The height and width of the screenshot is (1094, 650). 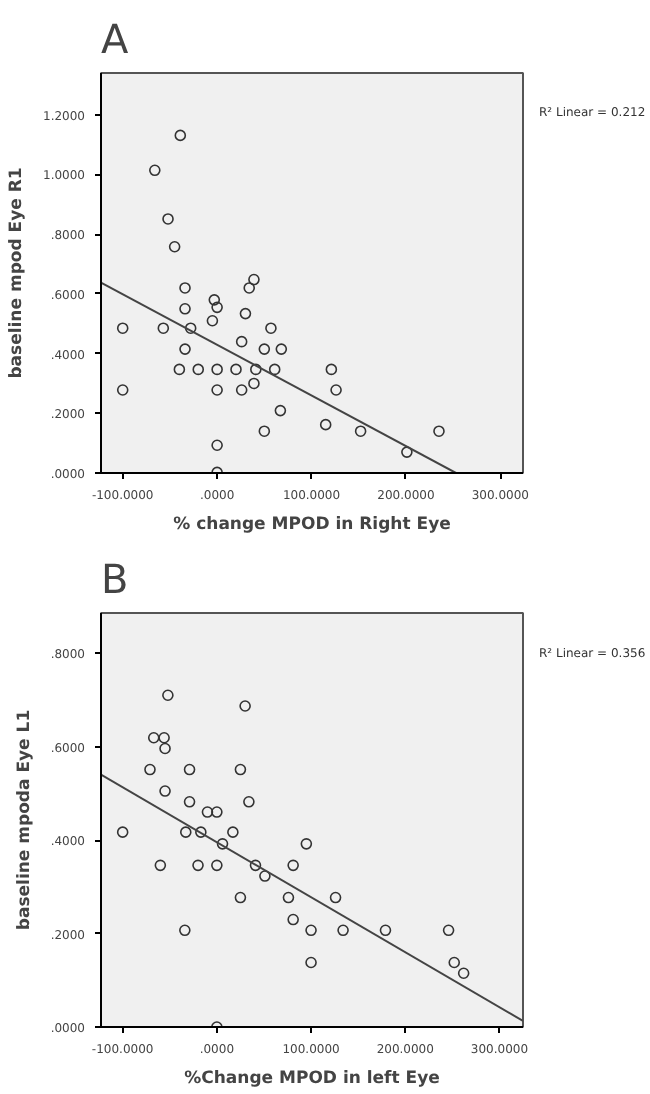 What do you see at coordinates (312, 1079) in the screenshot?
I see `x-axis-title: %Change MPOD in left Eye` at bounding box center [312, 1079].